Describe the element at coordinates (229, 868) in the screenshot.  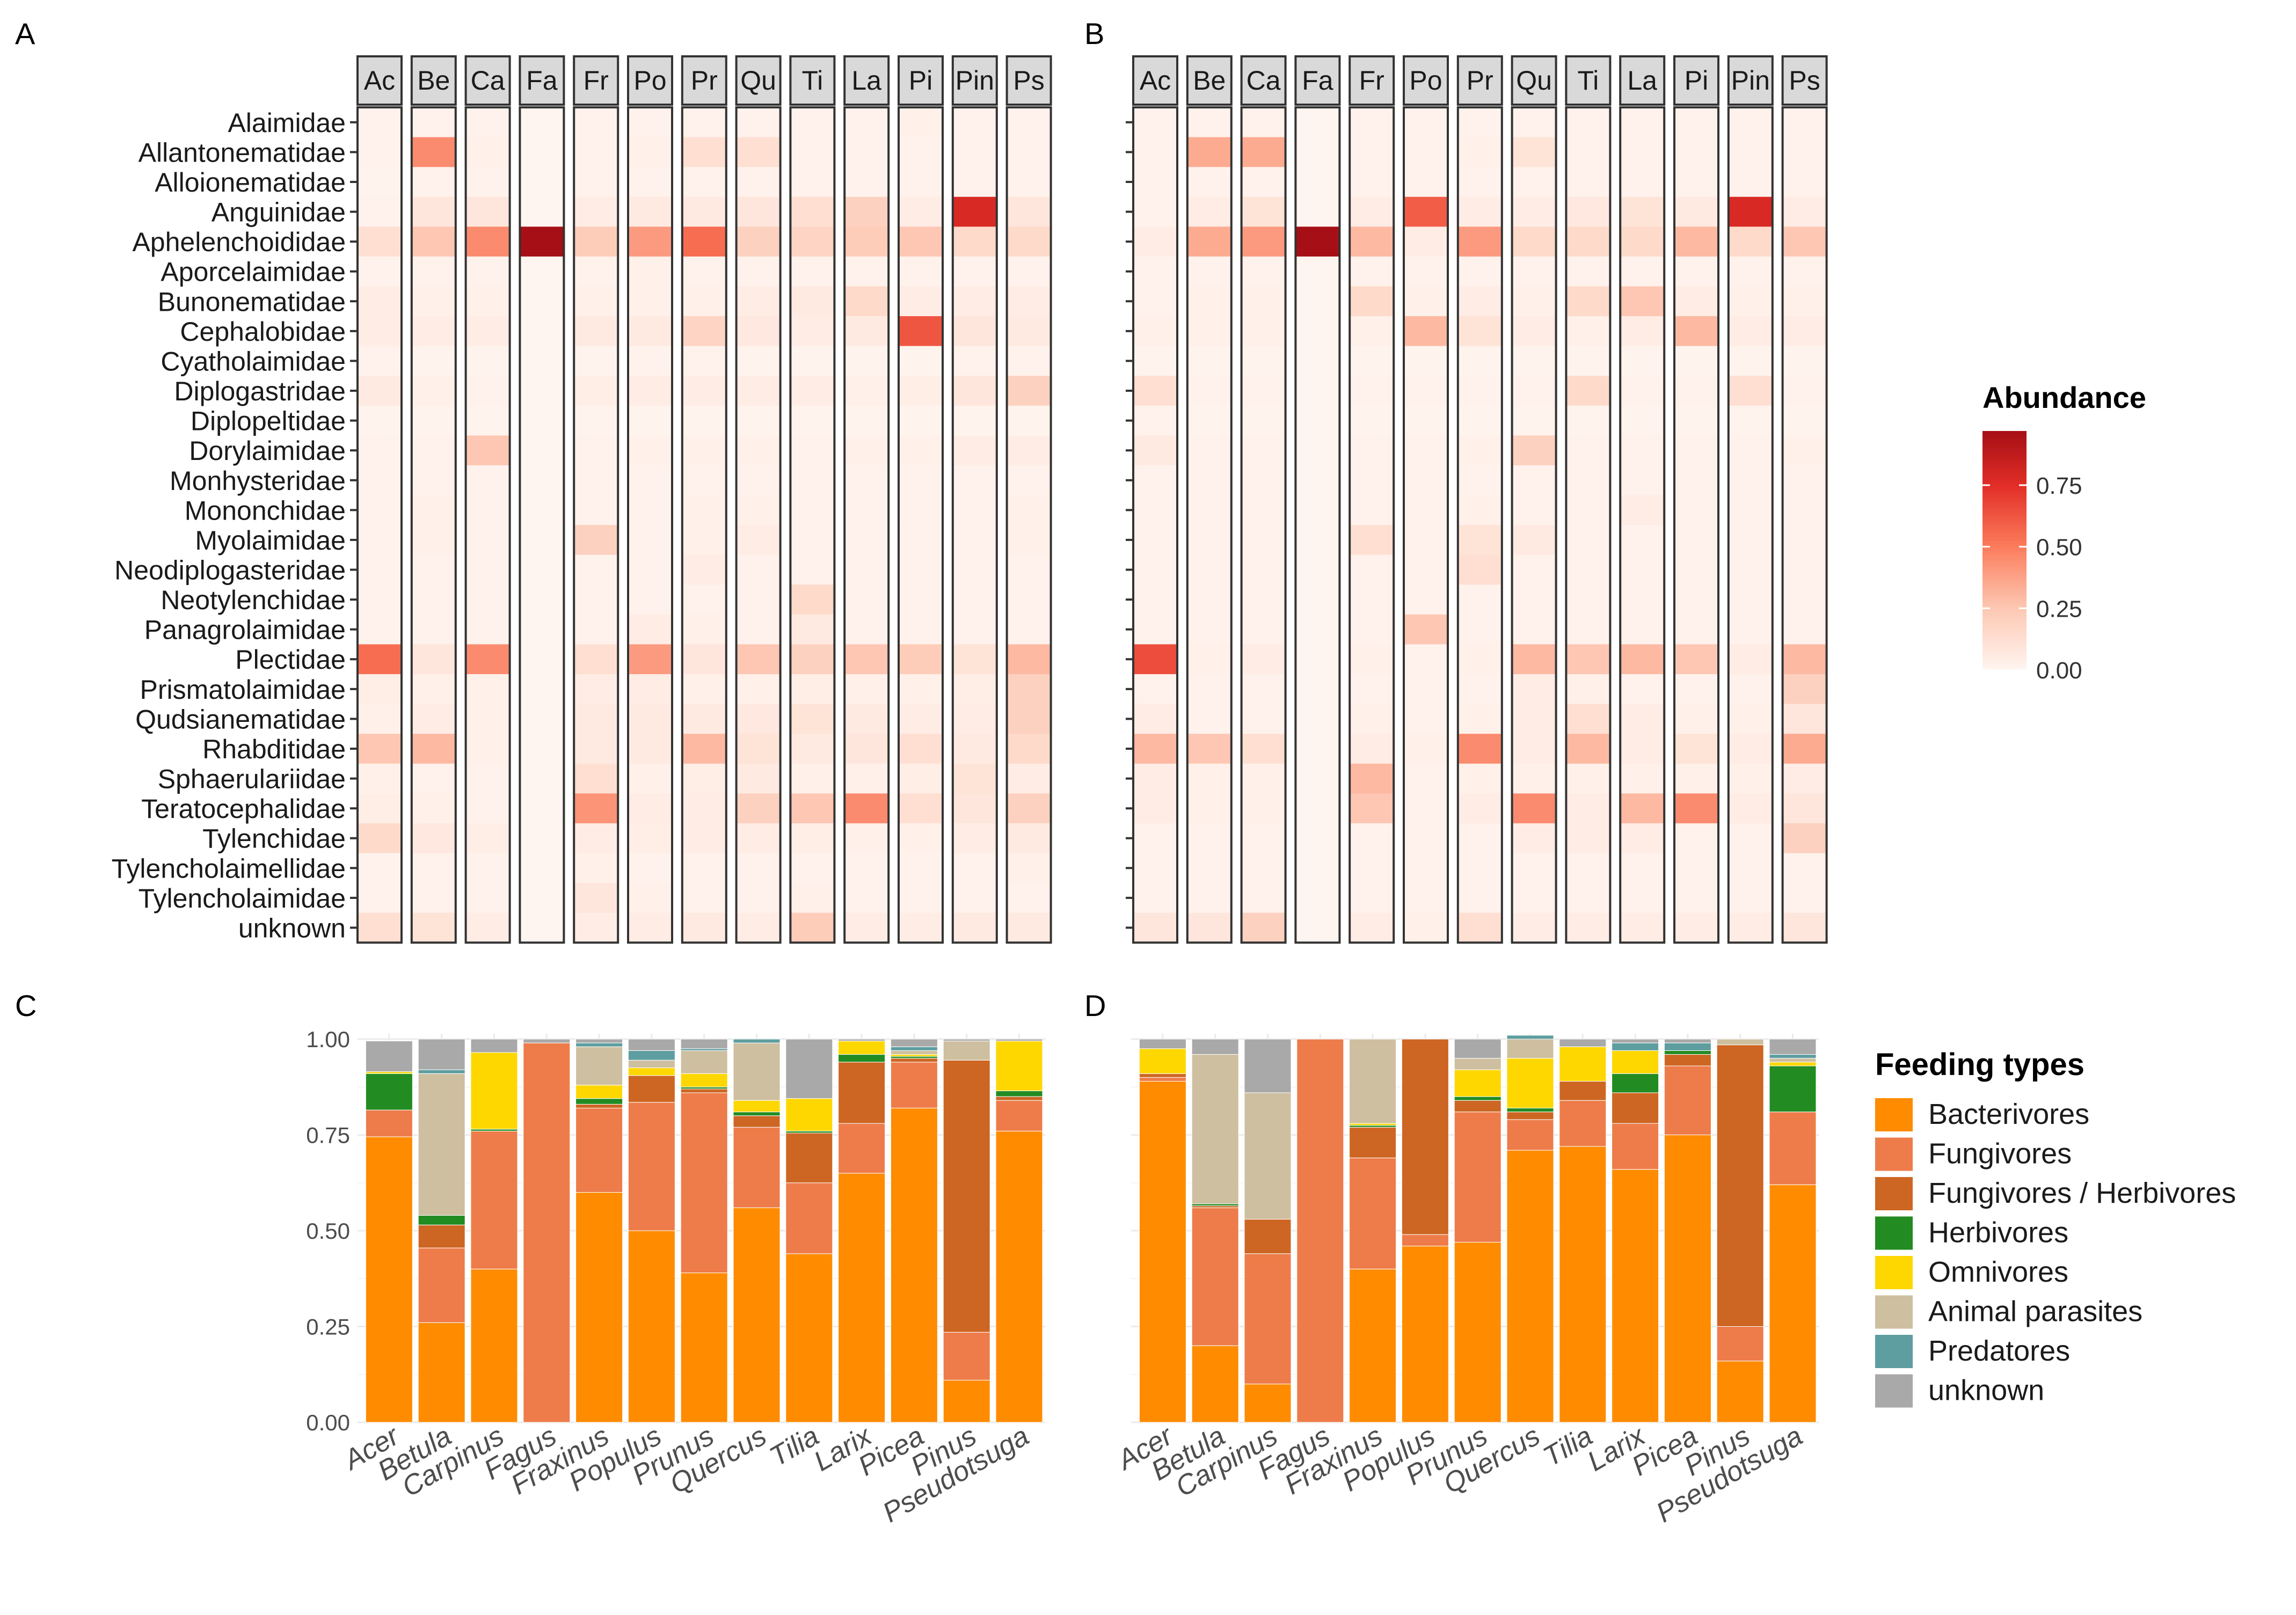
I see `row-label: Tylencholaimellidae` at that location.